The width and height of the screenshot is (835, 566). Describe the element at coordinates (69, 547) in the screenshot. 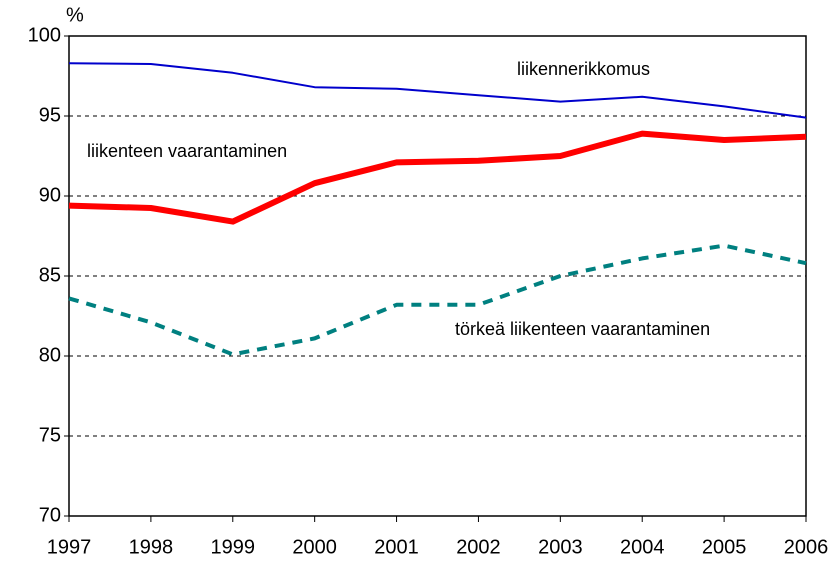

I see `x-tick-label: 1997` at that location.